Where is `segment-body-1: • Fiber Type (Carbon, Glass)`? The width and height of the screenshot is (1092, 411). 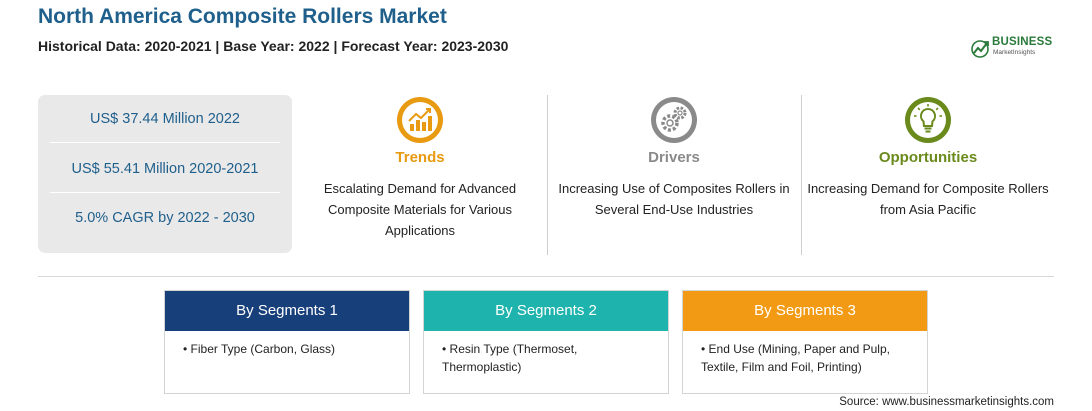 segment-body-1: • Fiber Type (Carbon, Glass) is located at coordinates (287, 344).